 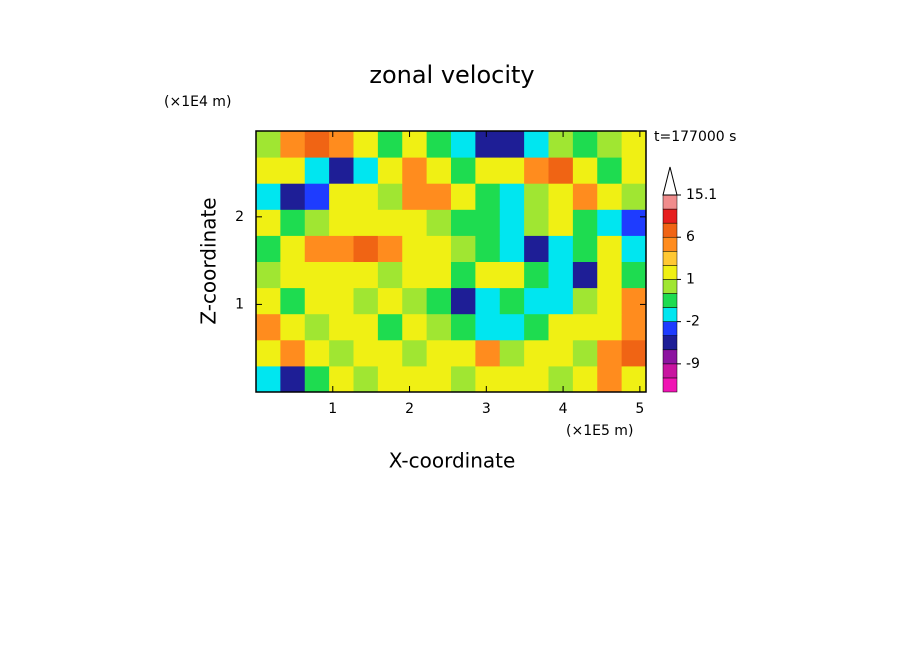 I want to click on y-tick-label: 2, so click(x=239, y=217).